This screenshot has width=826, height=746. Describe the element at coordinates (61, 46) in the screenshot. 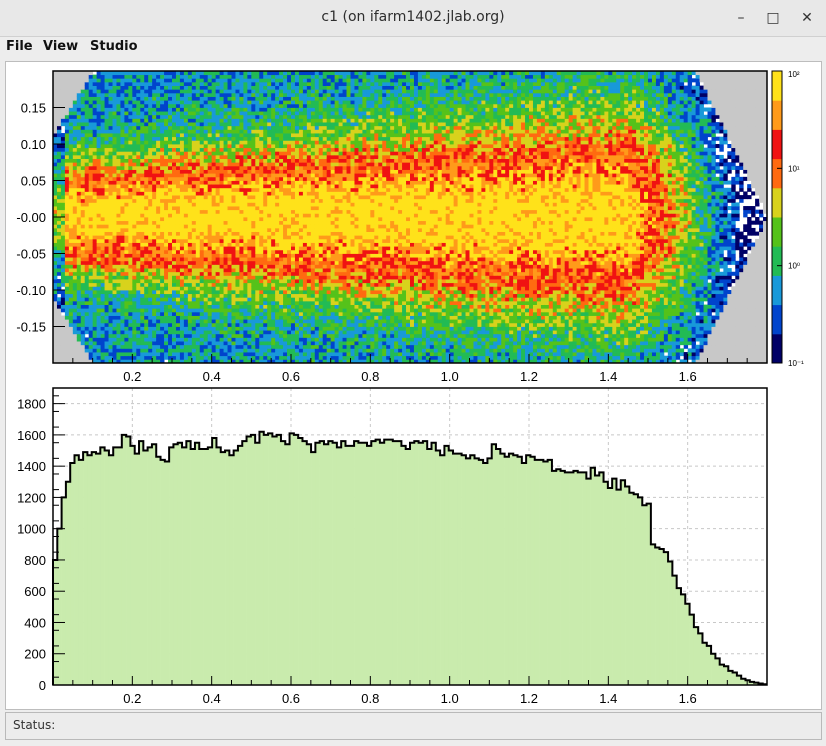

I see `menu-view: View` at that location.